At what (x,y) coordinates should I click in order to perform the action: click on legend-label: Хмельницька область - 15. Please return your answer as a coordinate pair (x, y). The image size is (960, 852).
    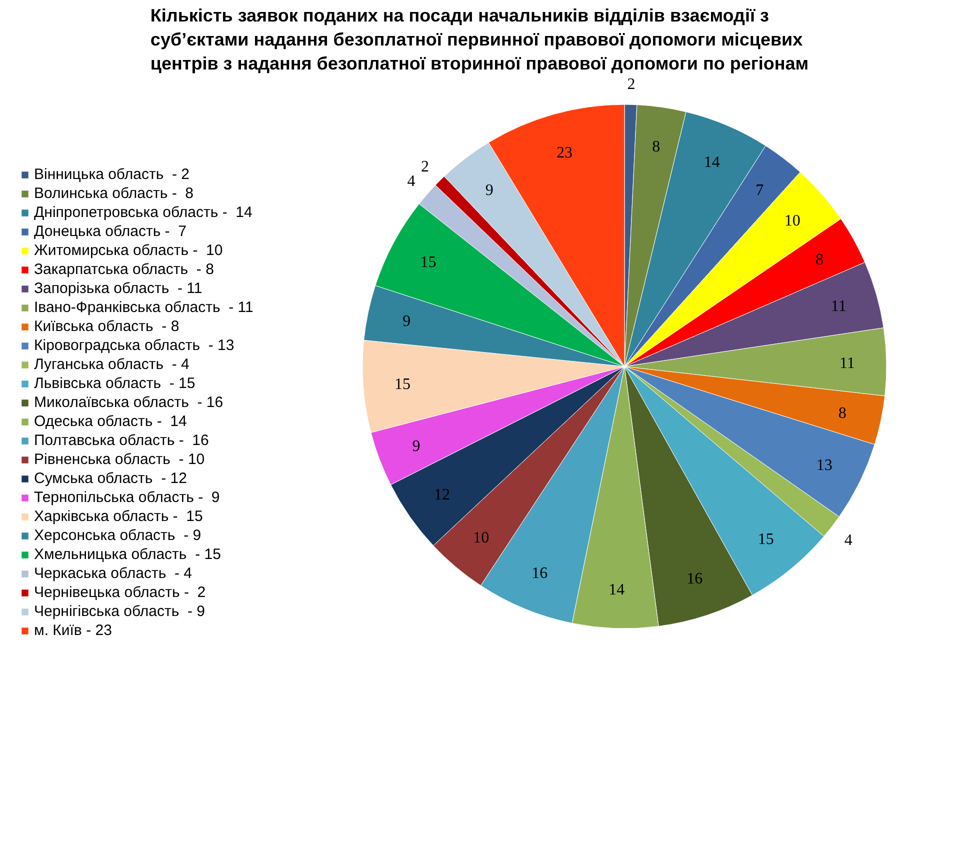
    Looking at the image, I should click on (127, 554).